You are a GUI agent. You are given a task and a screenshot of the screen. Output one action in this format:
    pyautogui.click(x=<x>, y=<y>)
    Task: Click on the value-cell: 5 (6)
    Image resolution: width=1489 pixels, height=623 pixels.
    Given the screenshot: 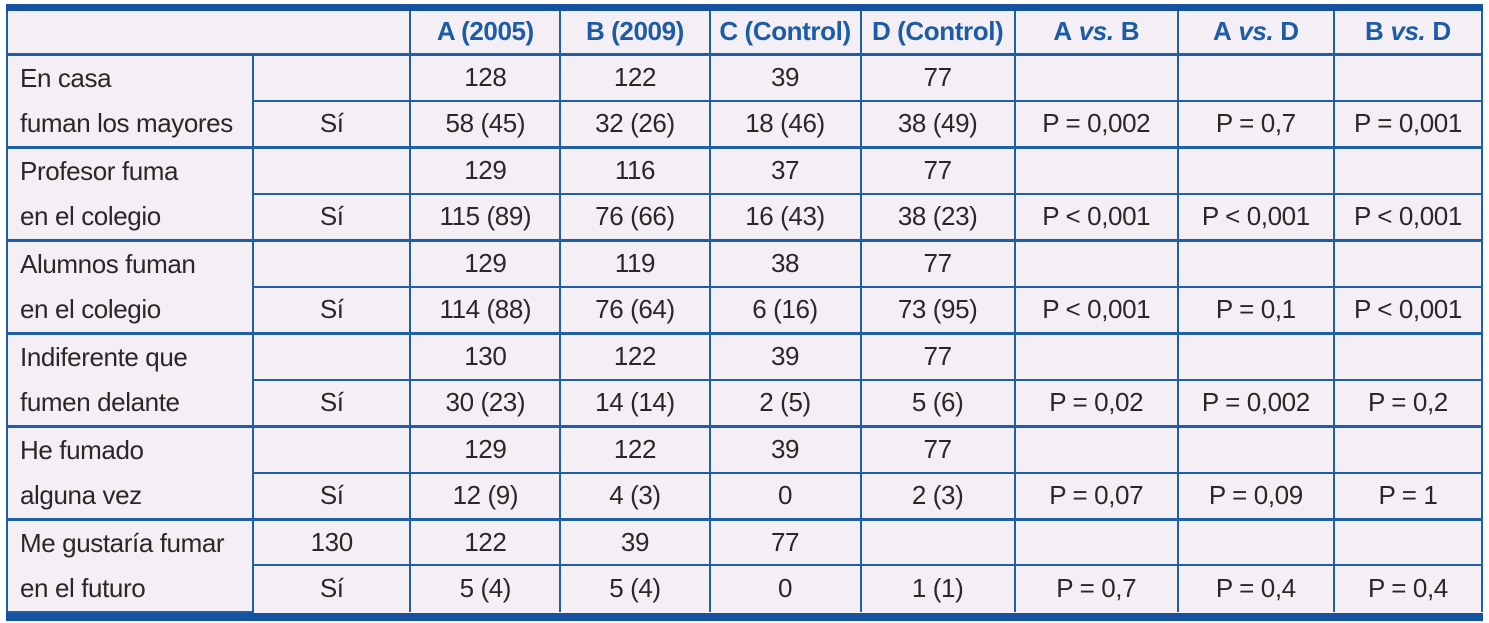 What is the action you would take?
    pyautogui.click(x=937, y=402)
    